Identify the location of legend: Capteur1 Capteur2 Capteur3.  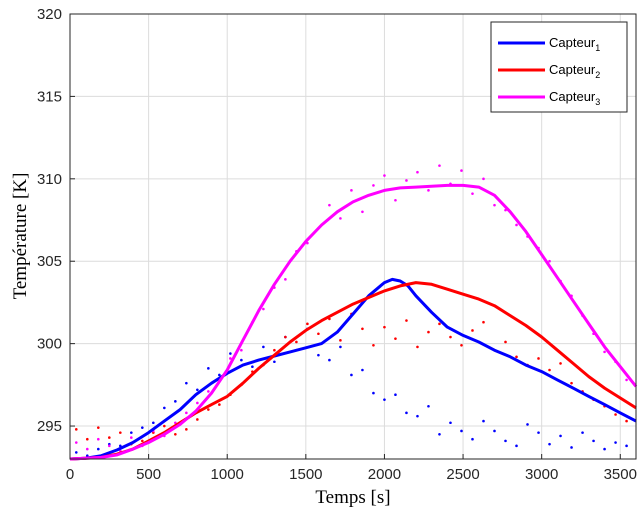
(559, 67).